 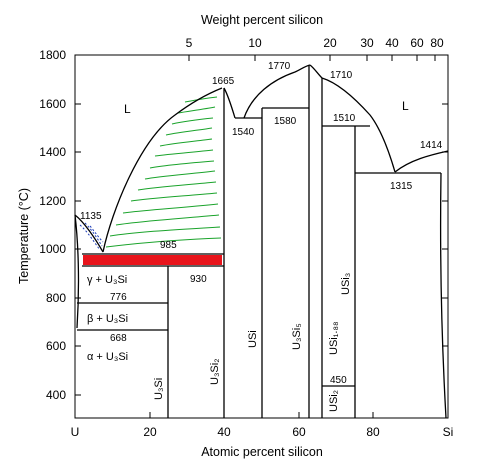 I want to click on label-beta-u3si: β + U₃Si, so click(x=107, y=319).